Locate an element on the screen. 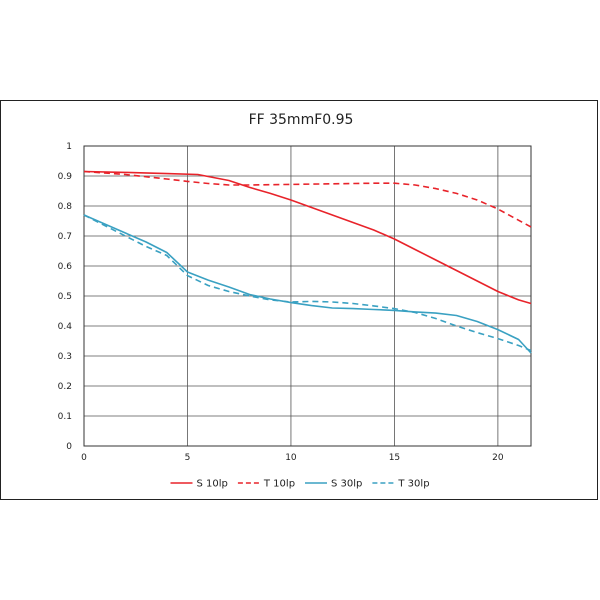 The image size is (600, 600). y-tick-label: 0.5 is located at coordinates (65, 297).